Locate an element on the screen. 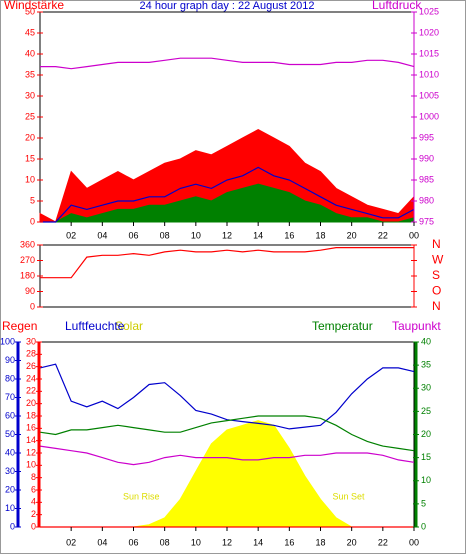 The width and height of the screenshot is (467, 560). y-tick-label: 5 is located at coordinates (32, 200).